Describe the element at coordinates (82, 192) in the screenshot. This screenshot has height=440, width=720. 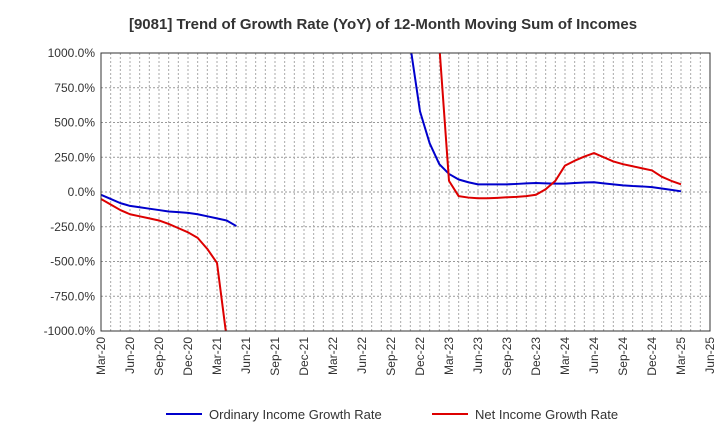
I see `y-tick-label: 0.0%` at that location.